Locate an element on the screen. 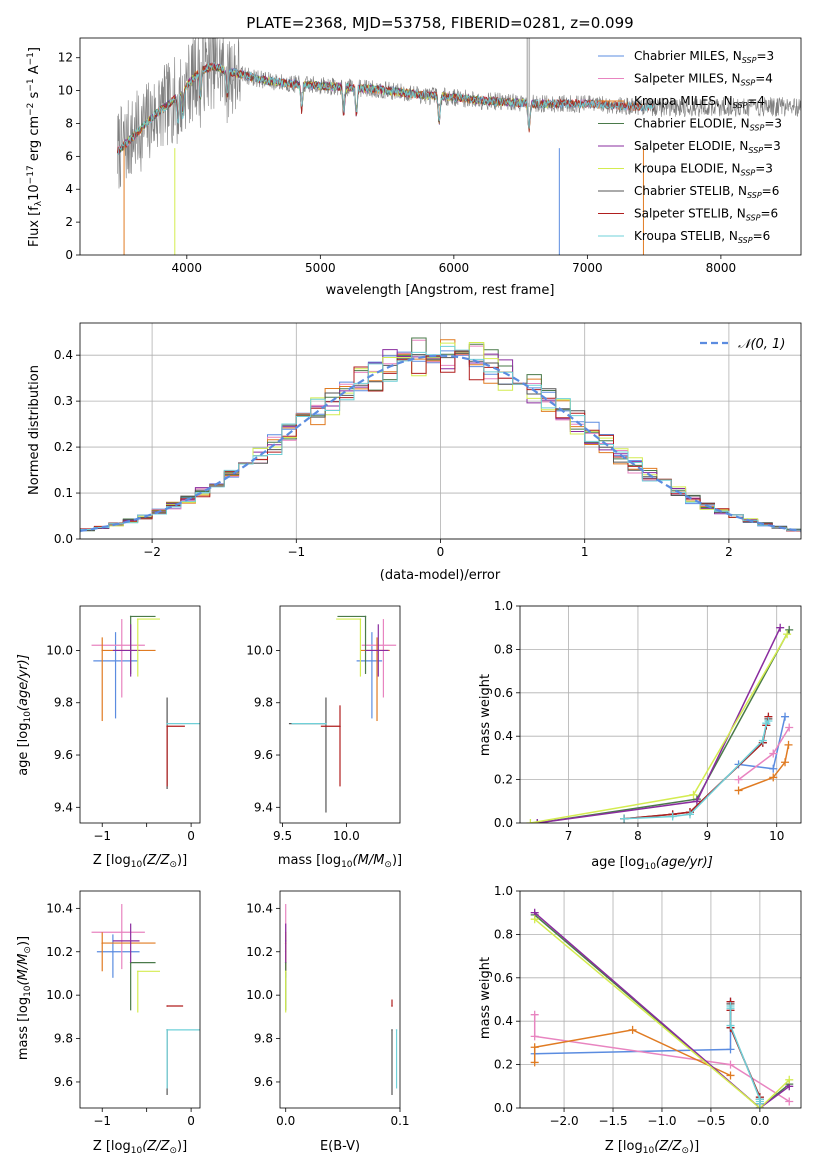  wage-ylabel: mass weight is located at coordinates (485, 715).